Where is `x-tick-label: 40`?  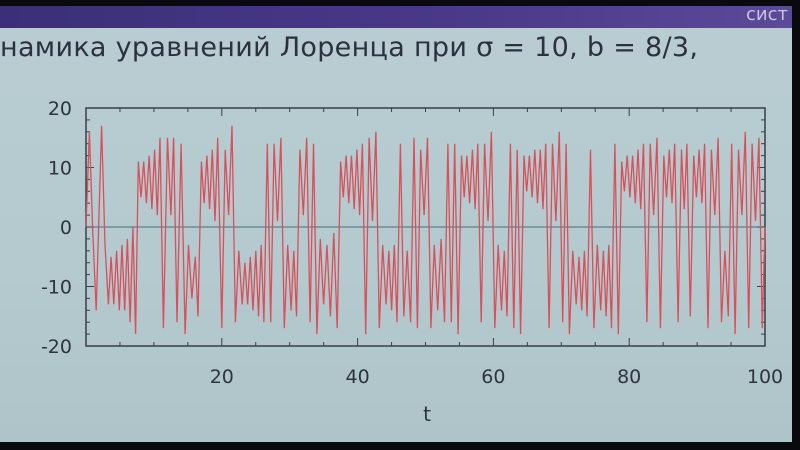
x-tick-label: 40 is located at coordinates (358, 377).